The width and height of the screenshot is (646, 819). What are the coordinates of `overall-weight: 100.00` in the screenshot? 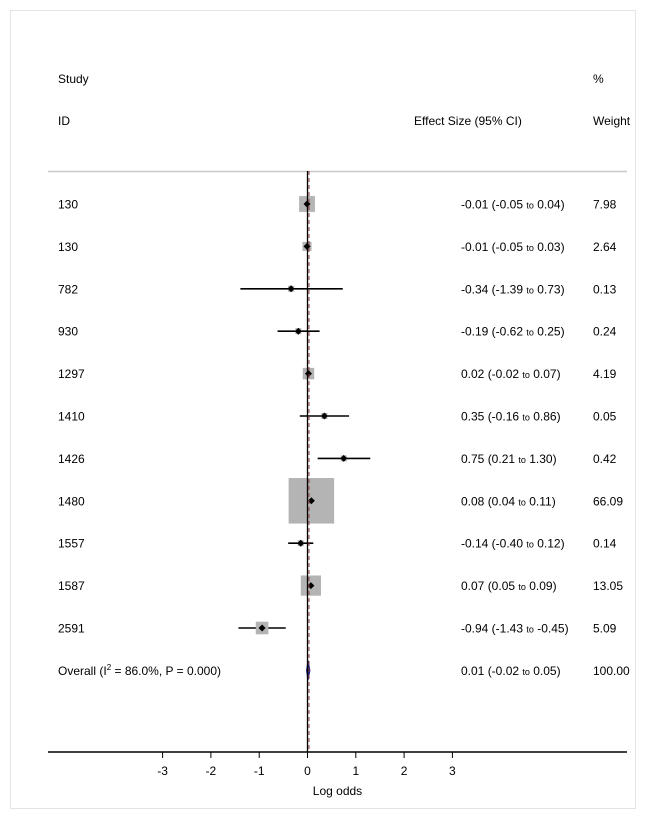 It's located at (611, 671).